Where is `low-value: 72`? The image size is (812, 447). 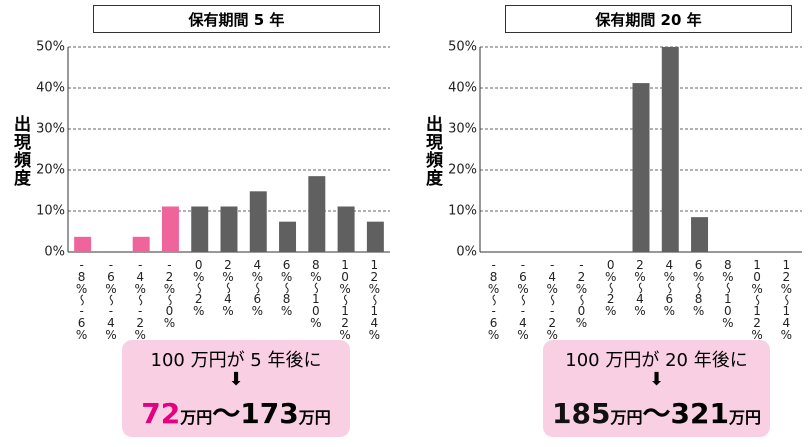
low-value: 72 is located at coordinates (161, 413).